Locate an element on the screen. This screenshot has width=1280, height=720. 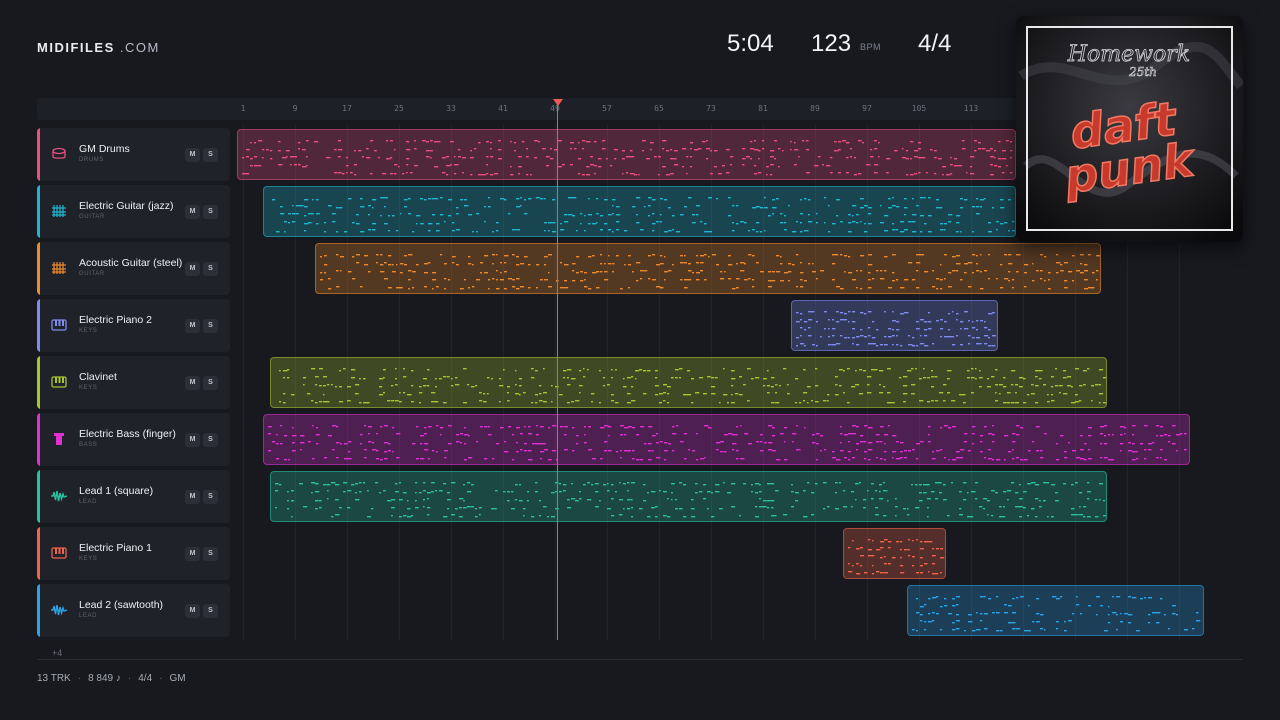
ruler-tick: 49 is located at coordinates (555, 108).